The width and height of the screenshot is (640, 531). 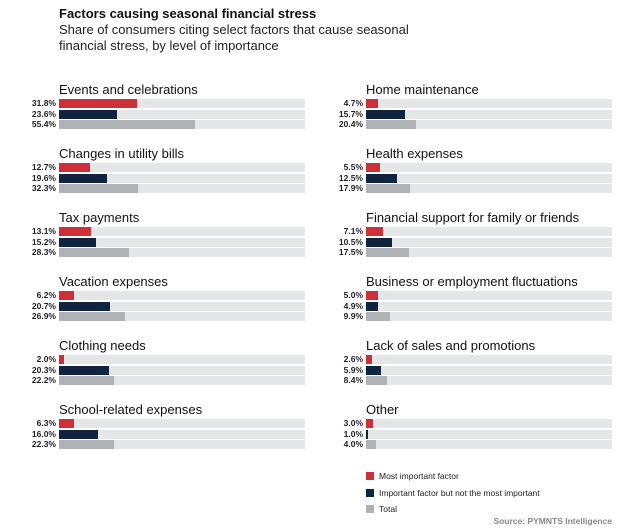 I want to click on category-label: Events and celebrations, so click(x=128, y=89).